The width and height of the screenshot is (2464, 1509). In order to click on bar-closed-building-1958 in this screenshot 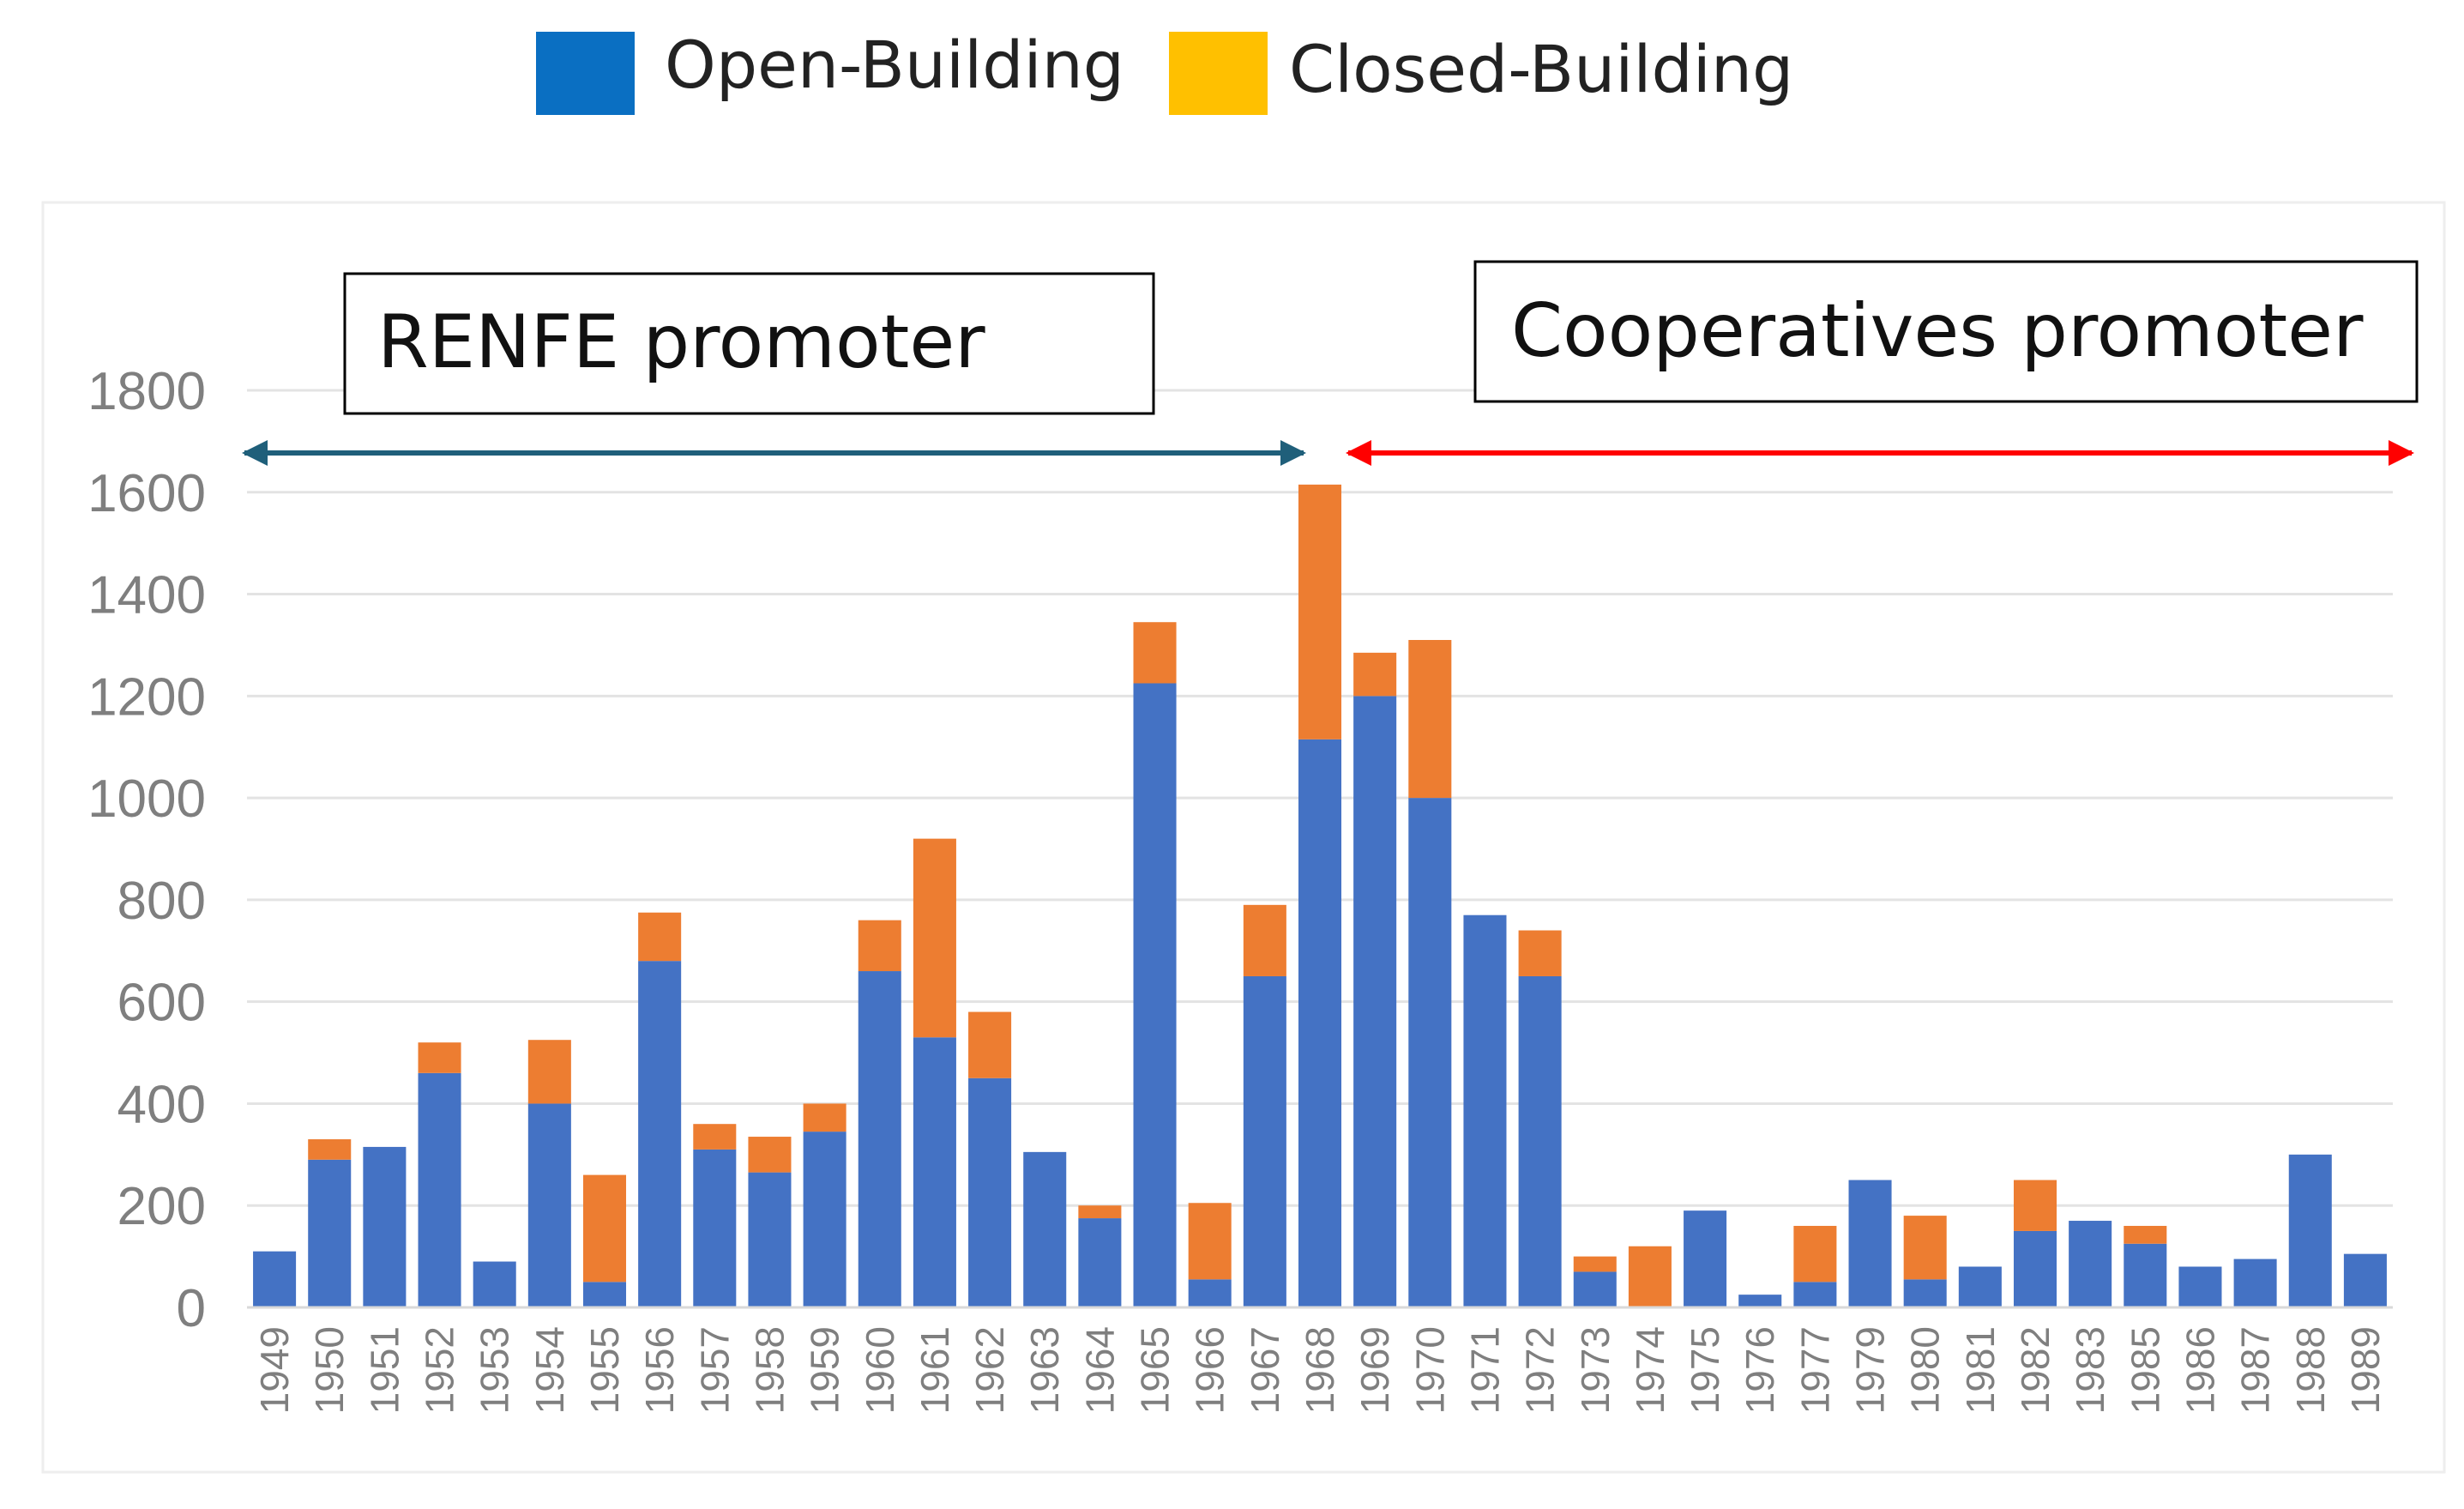, I will do `click(770, 1155)`.